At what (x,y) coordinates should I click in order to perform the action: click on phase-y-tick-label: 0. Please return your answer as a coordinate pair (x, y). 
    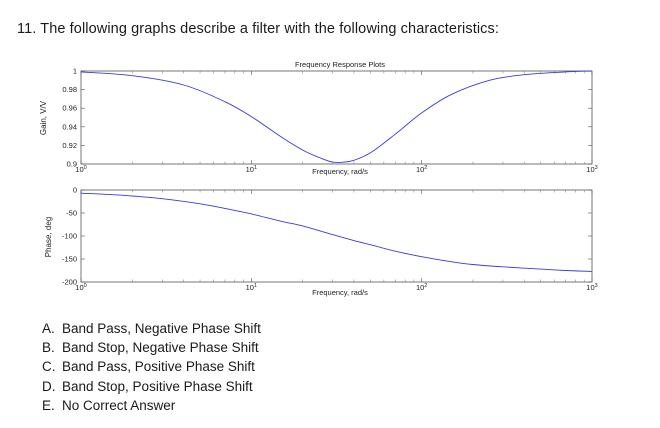
    Looking at the image, I should click on (75, 190).